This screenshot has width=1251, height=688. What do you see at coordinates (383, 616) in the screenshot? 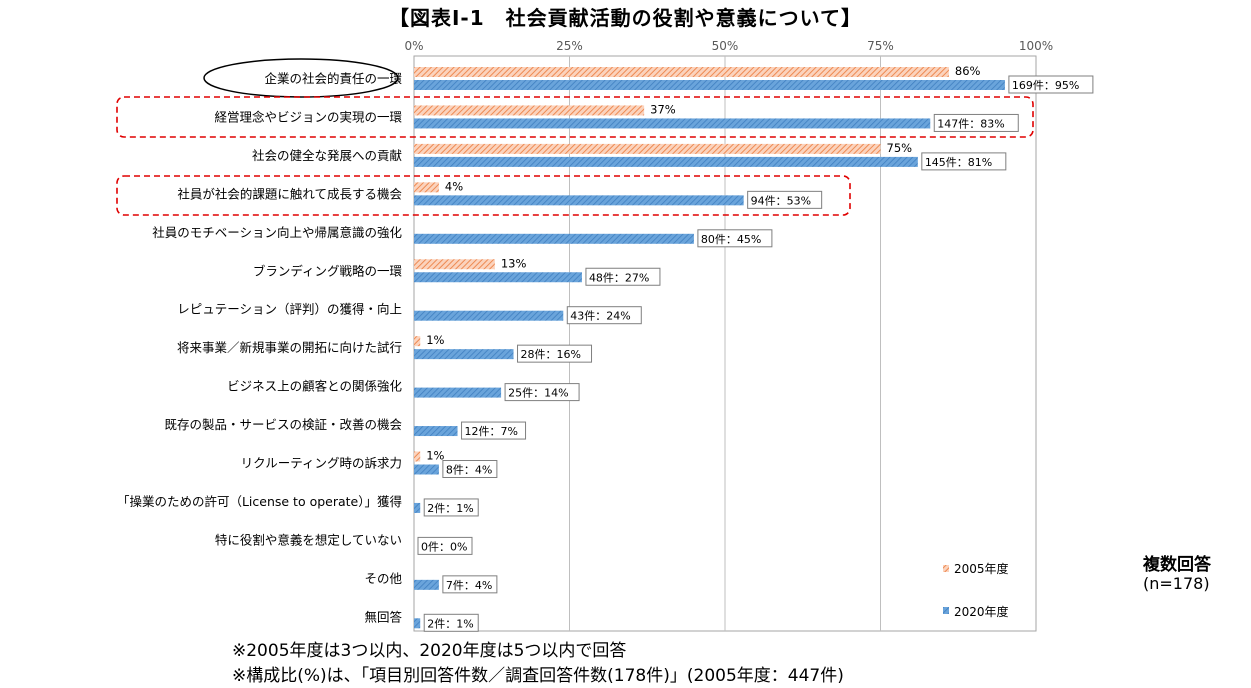
I see `category-label: 無回答` at bounding box center [383, 616].